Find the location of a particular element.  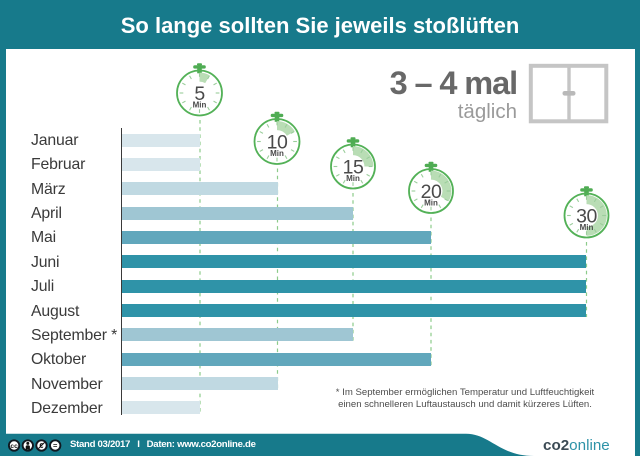

svg-text: cc is located at coordinates (14, 446).